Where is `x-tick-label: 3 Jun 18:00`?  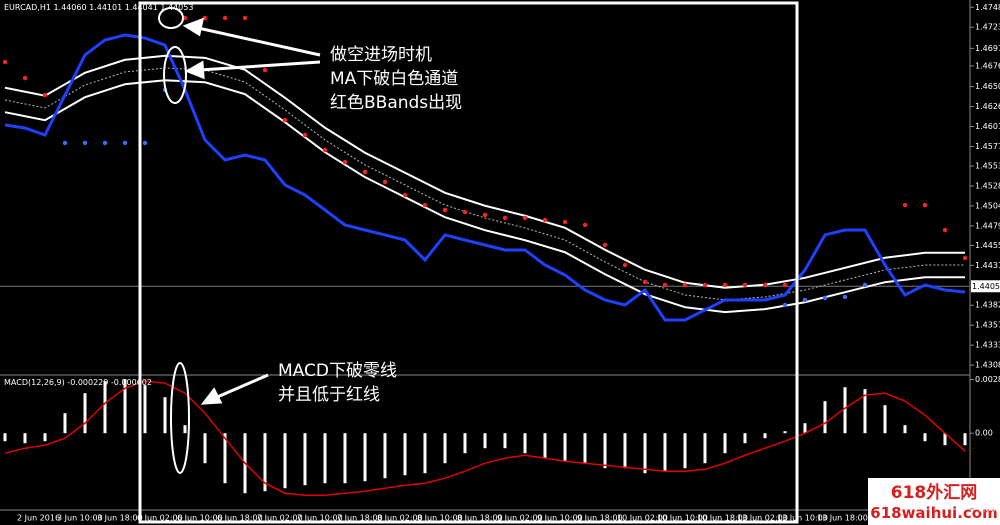 x-tick-label: 3 Jun 18:00 is located at coordinates (120, 518).